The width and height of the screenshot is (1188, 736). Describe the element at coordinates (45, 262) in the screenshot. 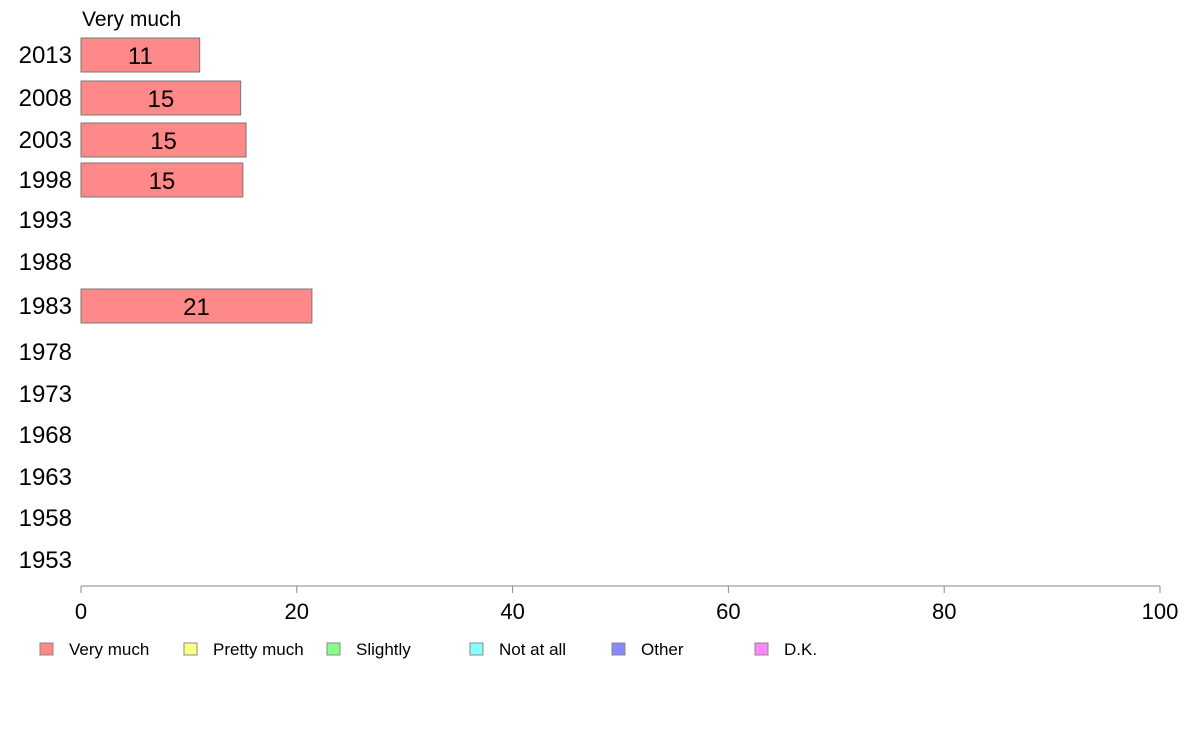

I see `category-label-1988: 1988` at that location.